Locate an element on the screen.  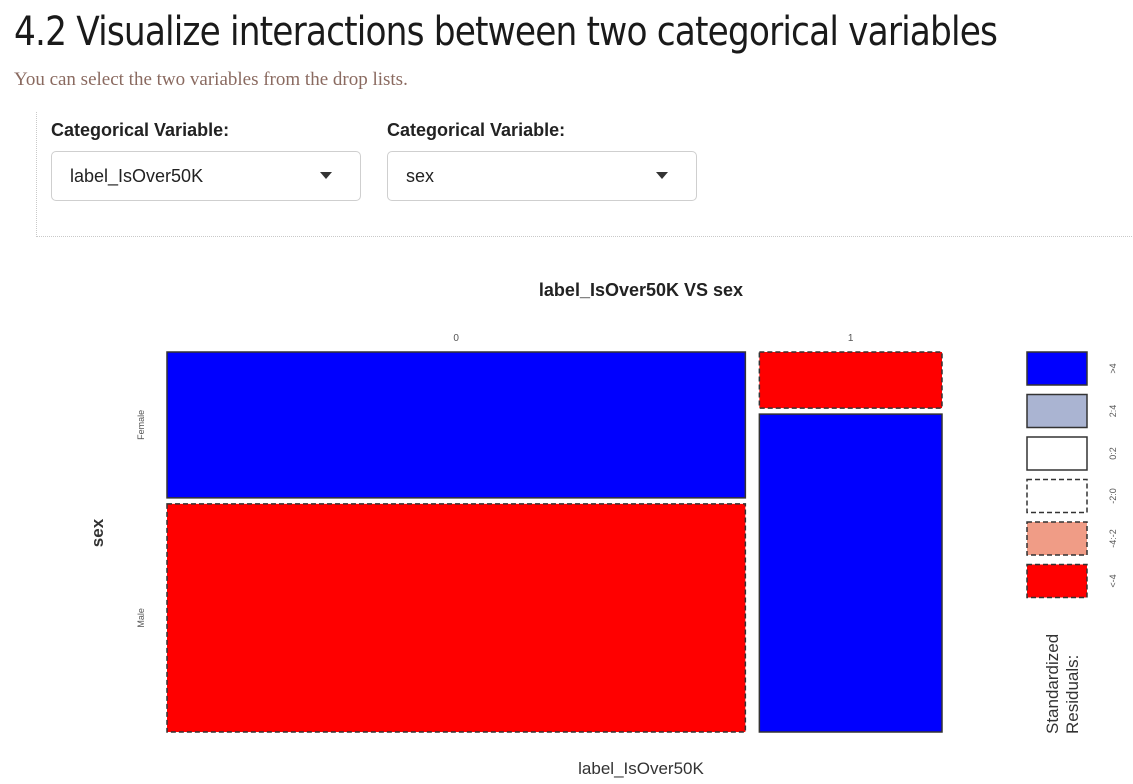
chart-title: label_IsOver50K VS sex is located at coordinates (641, 290).